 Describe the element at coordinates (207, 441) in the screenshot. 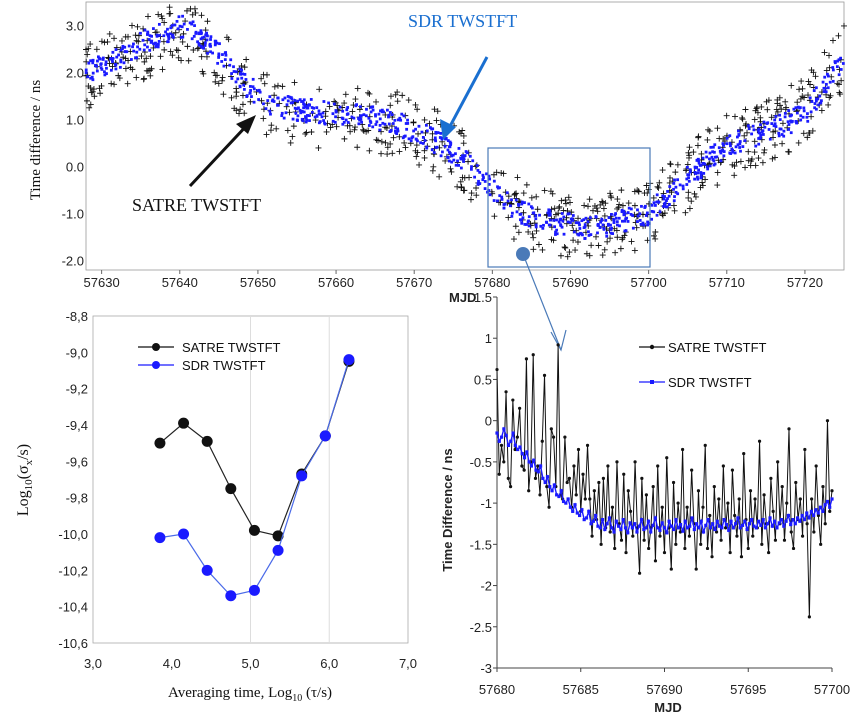

I see `allan-satre-point` at that location.